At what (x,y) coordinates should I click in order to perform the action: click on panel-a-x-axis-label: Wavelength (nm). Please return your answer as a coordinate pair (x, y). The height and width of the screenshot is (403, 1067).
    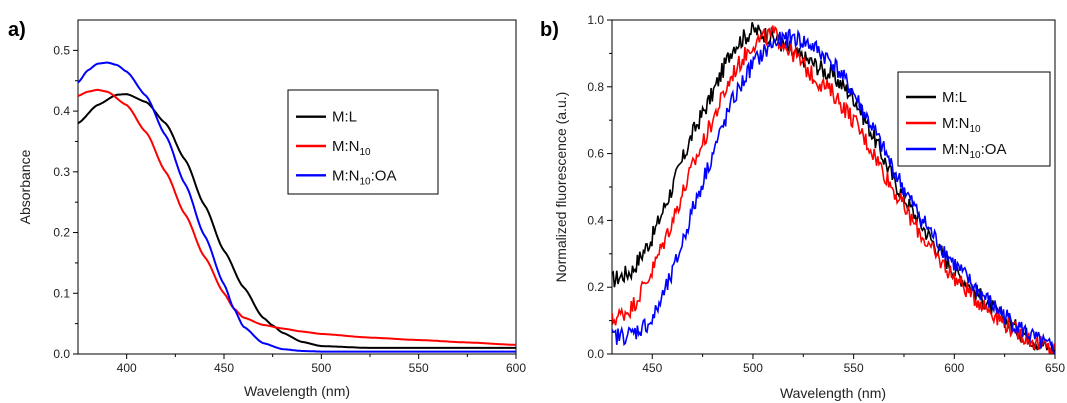
    Looking at the image, I should click on (297, 391).